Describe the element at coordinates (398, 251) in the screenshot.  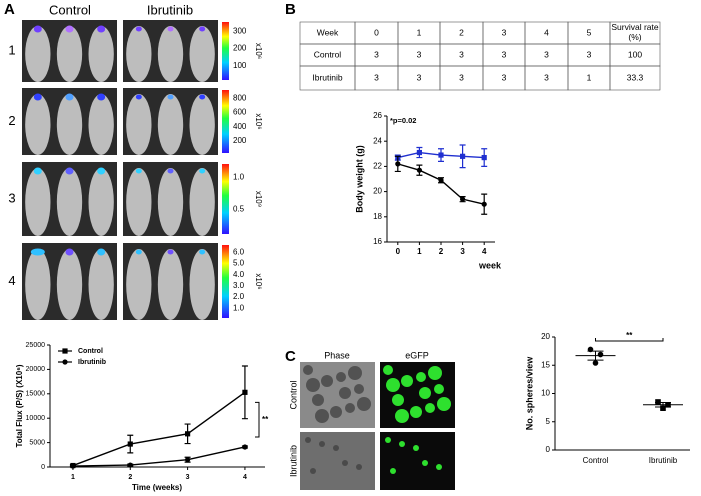
I see `x-tick-label: 0` at that location.